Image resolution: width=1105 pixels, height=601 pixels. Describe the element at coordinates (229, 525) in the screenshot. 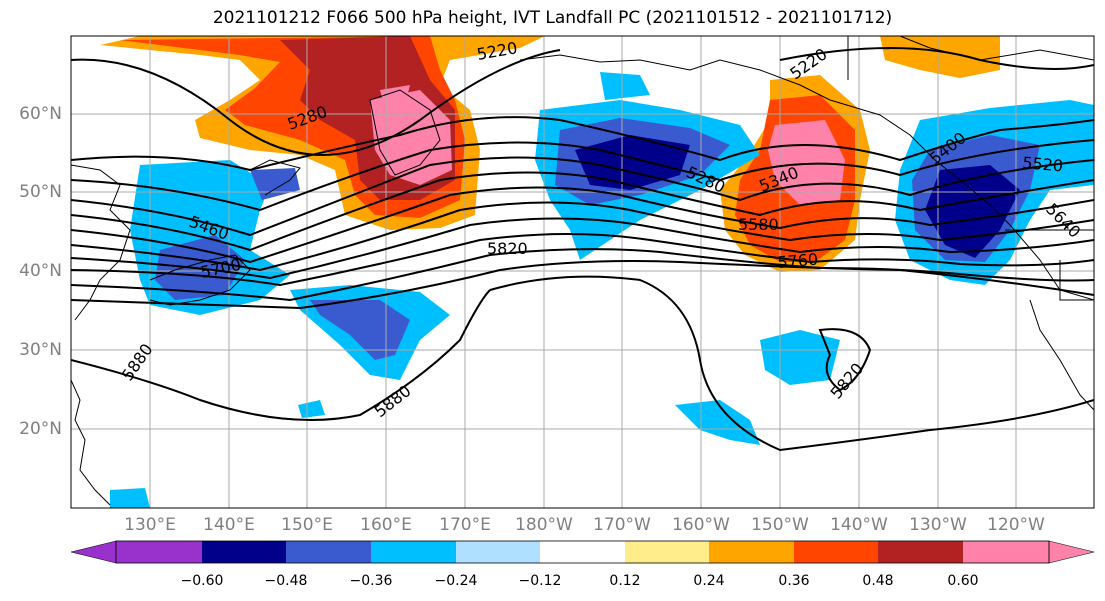

I see `lon-label: 140°E` at that location.